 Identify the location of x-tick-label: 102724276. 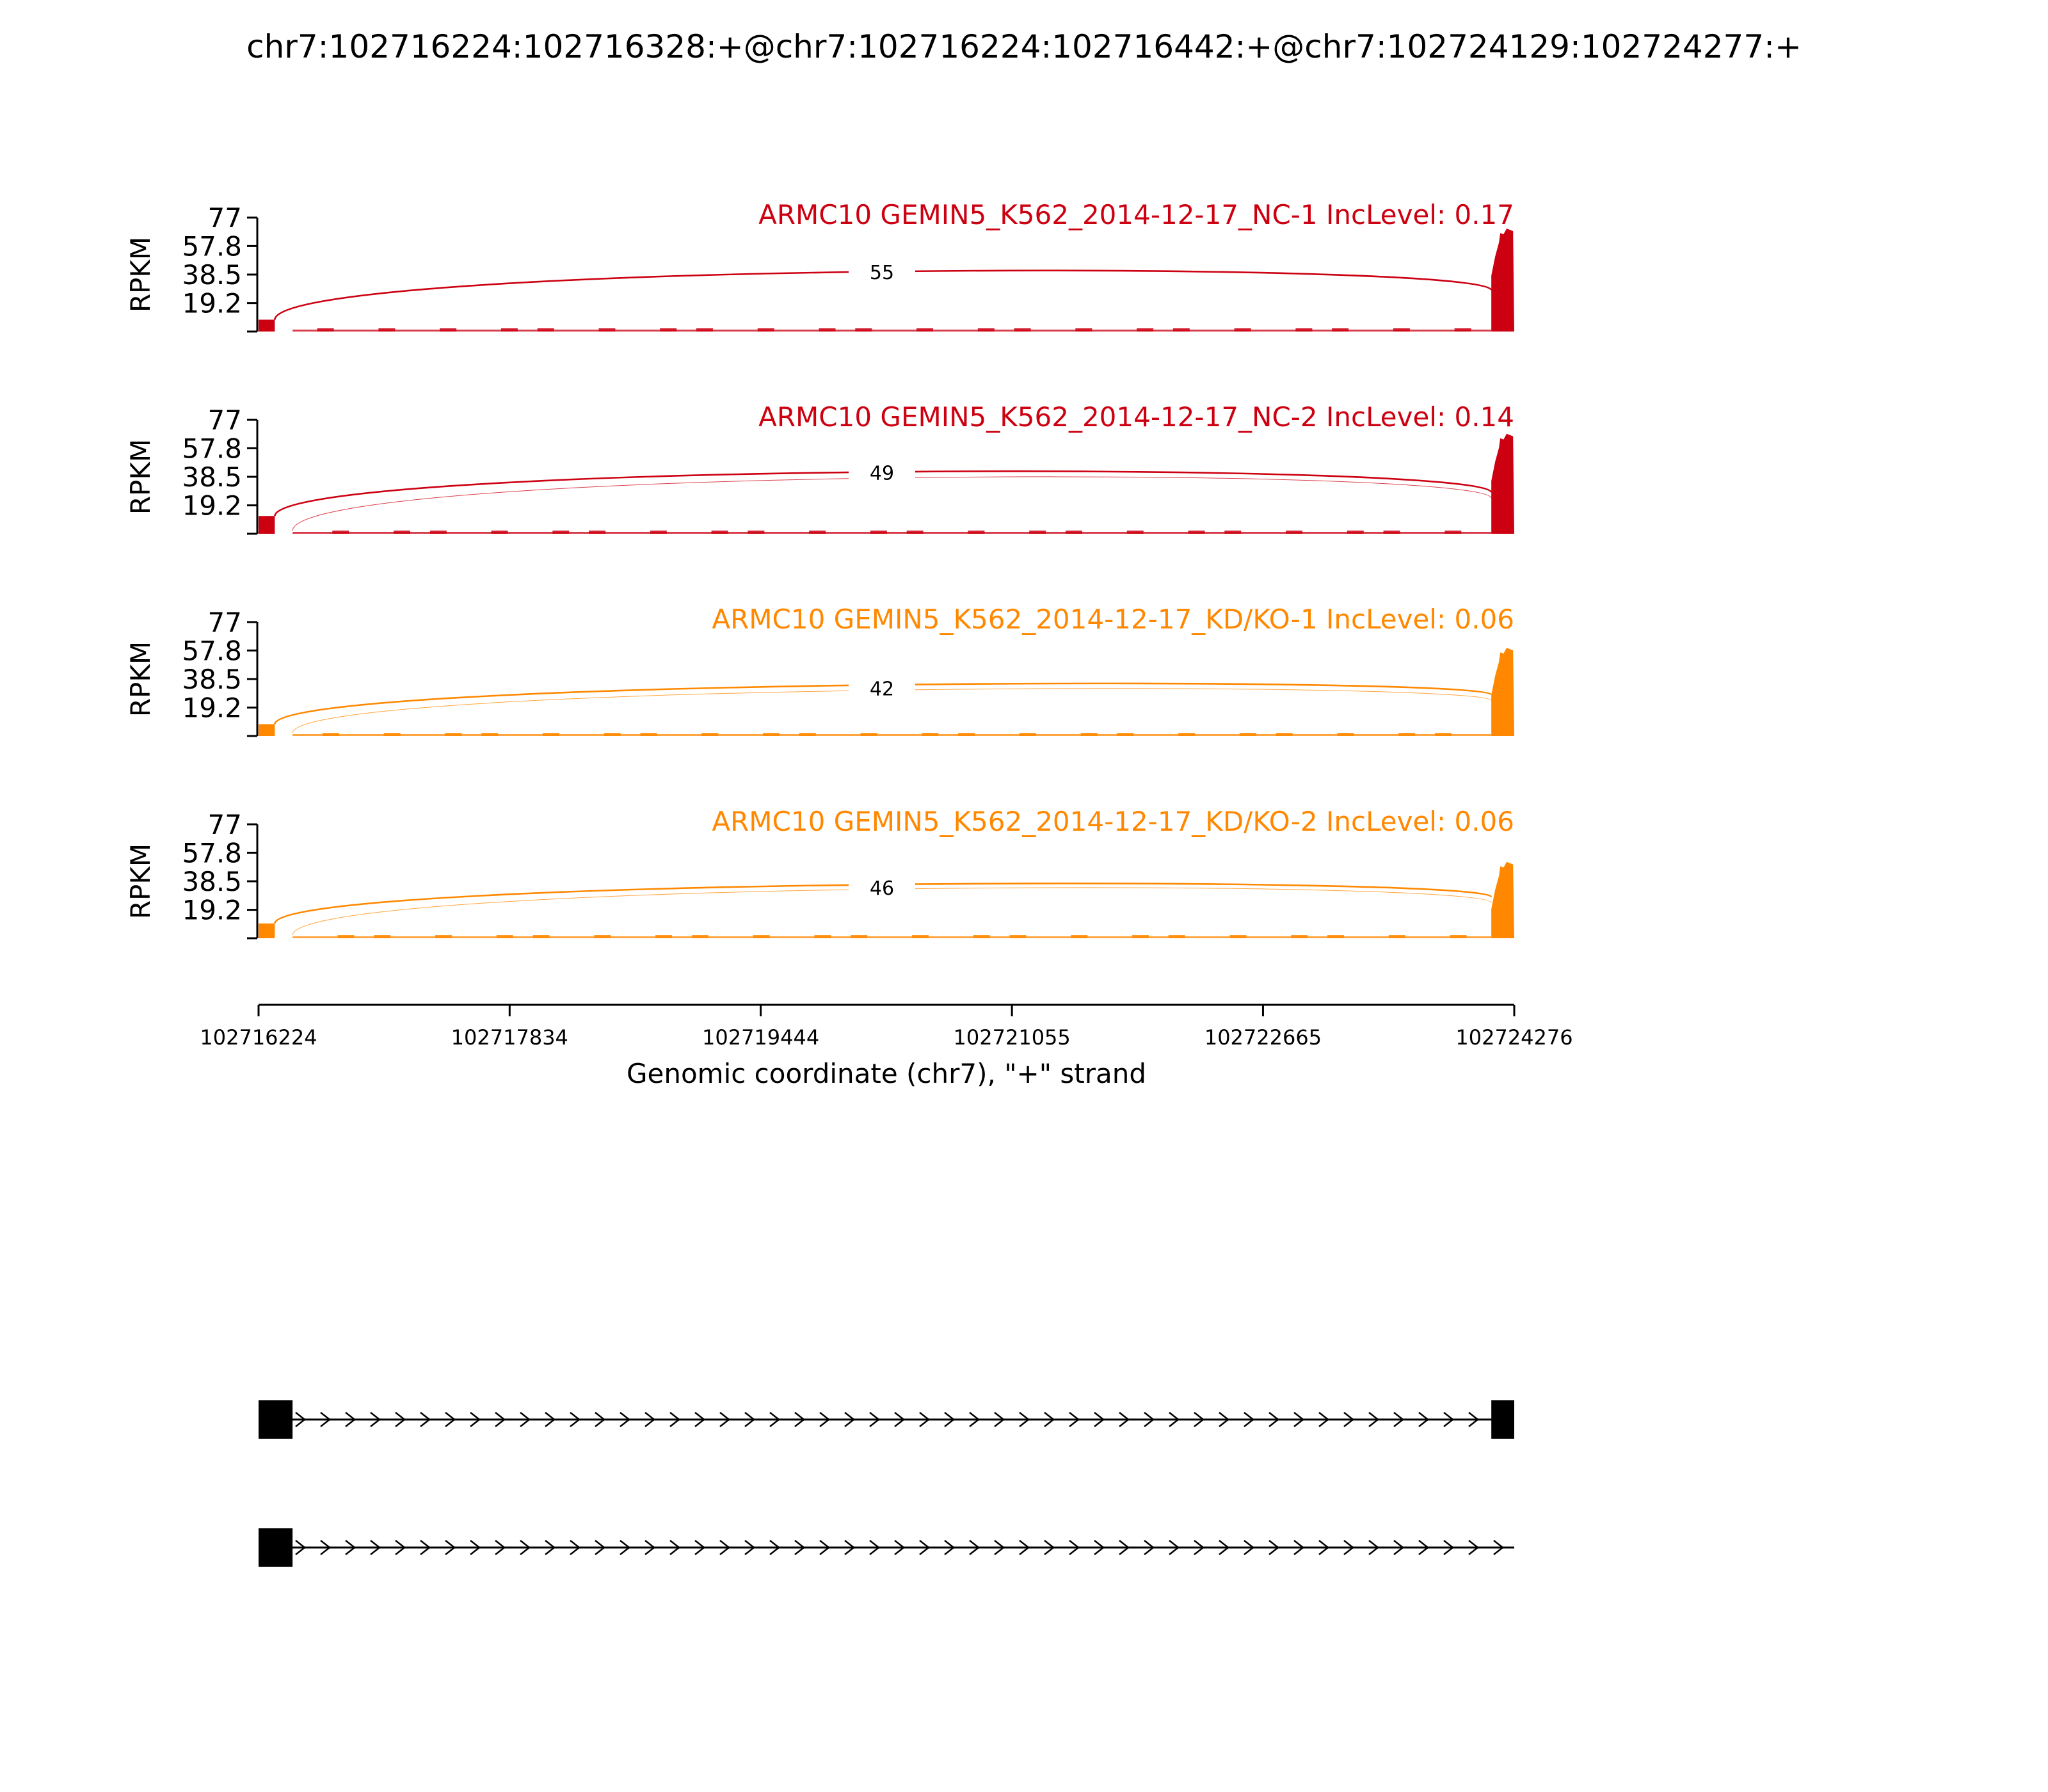
(1513, 1037).